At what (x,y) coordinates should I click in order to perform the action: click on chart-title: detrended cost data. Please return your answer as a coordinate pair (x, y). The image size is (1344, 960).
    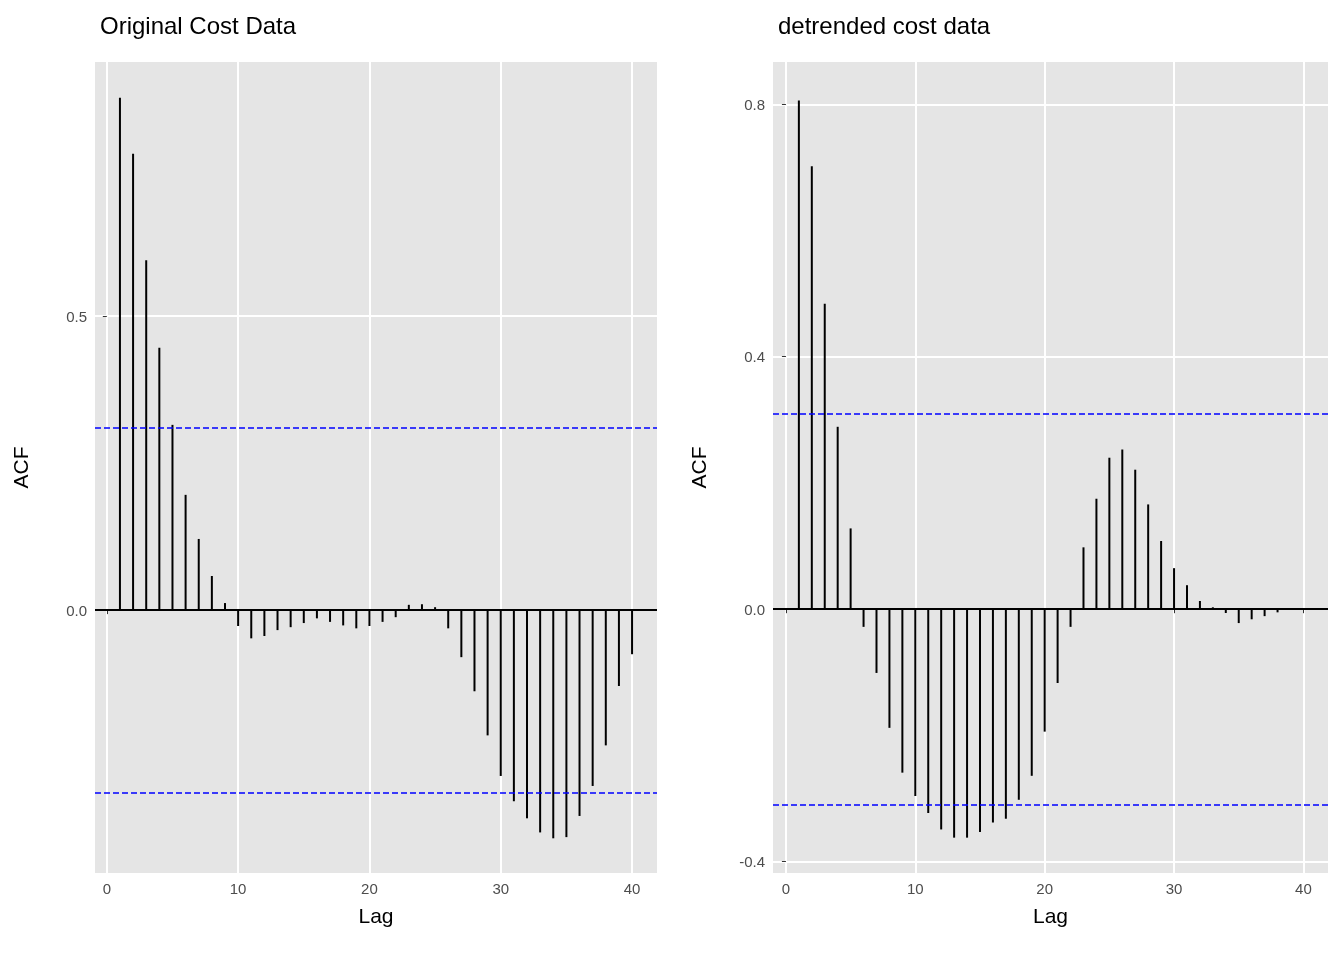
    Looking at the image, I should click on (884, 25).